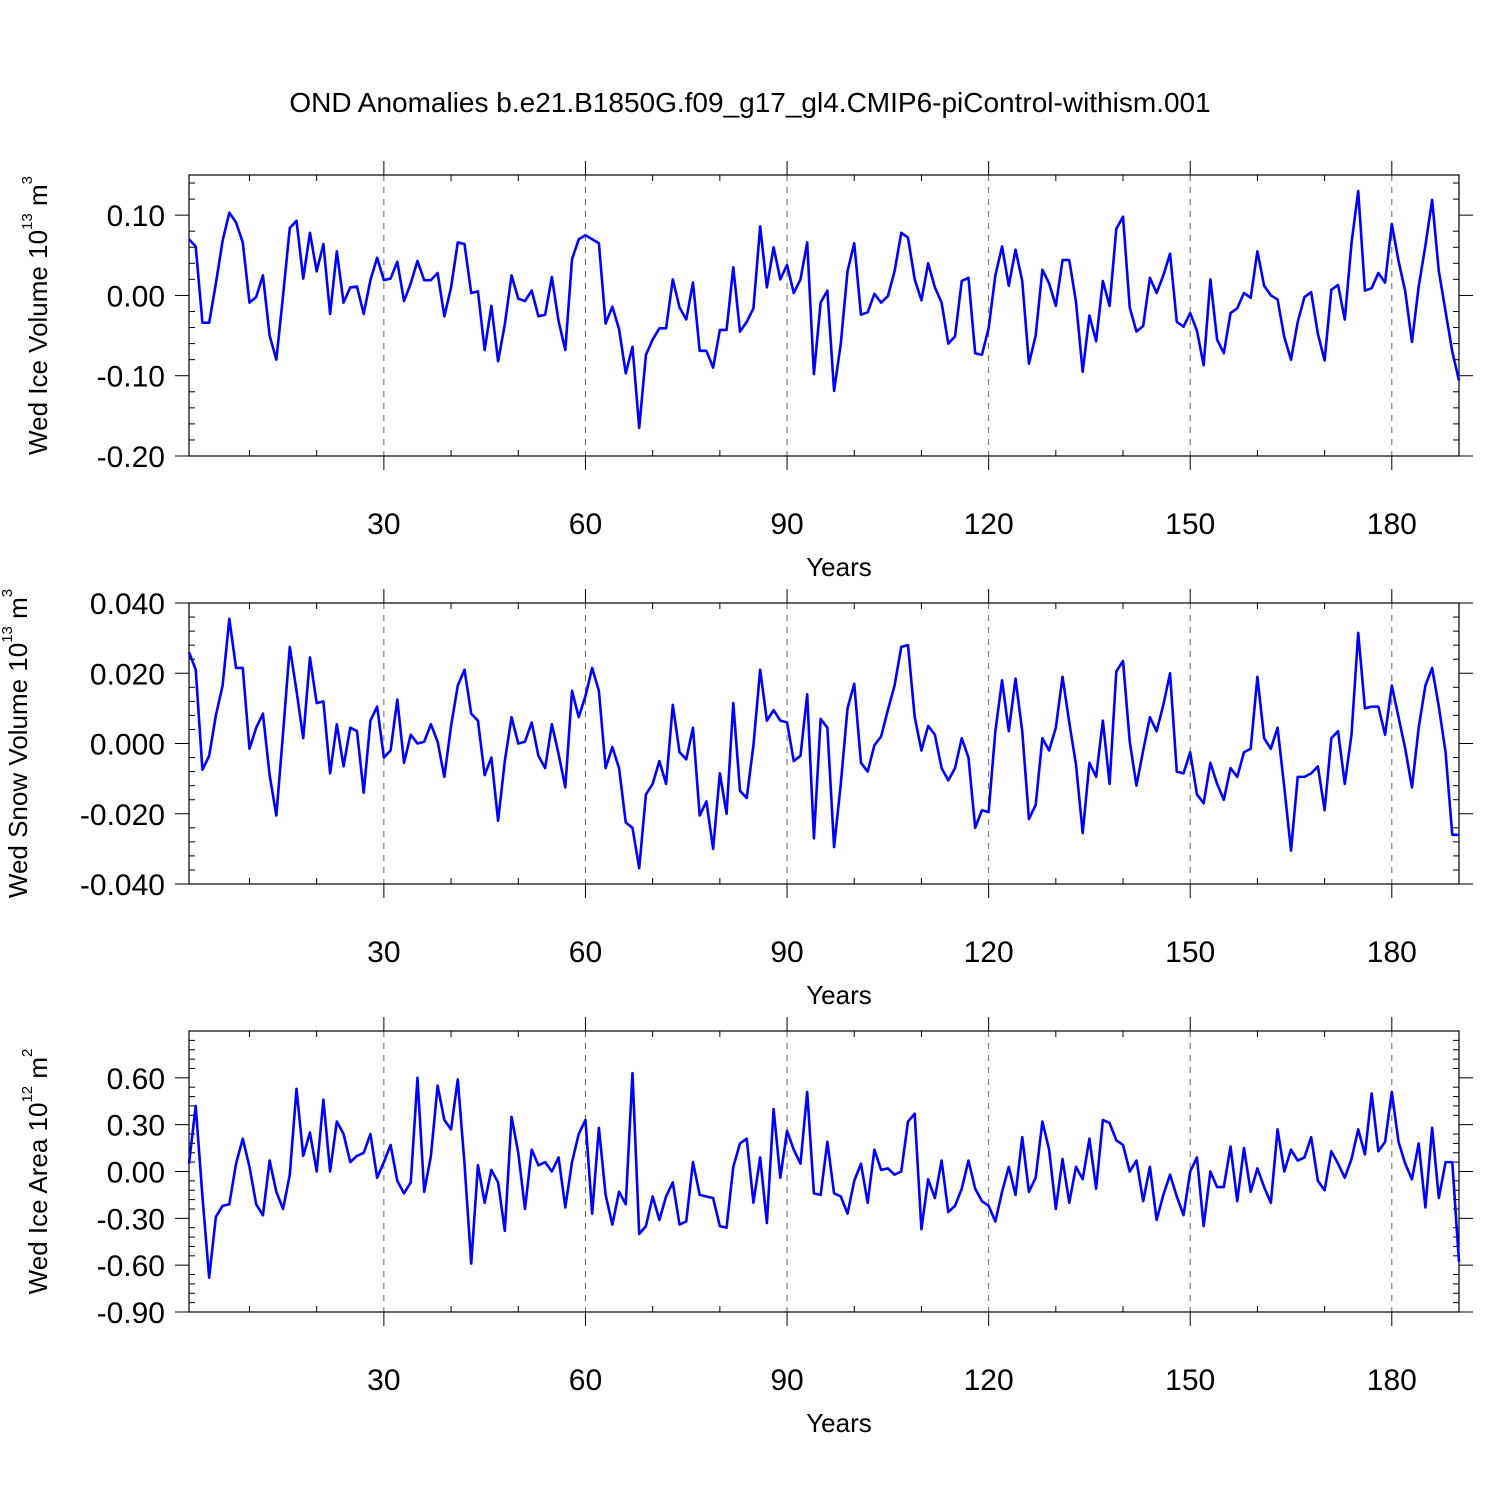  What do you see at coordinates (27, 1053) in the screenshot?
I see `y-label-unit-exponent: 2` at bounding box center [27, 1053].